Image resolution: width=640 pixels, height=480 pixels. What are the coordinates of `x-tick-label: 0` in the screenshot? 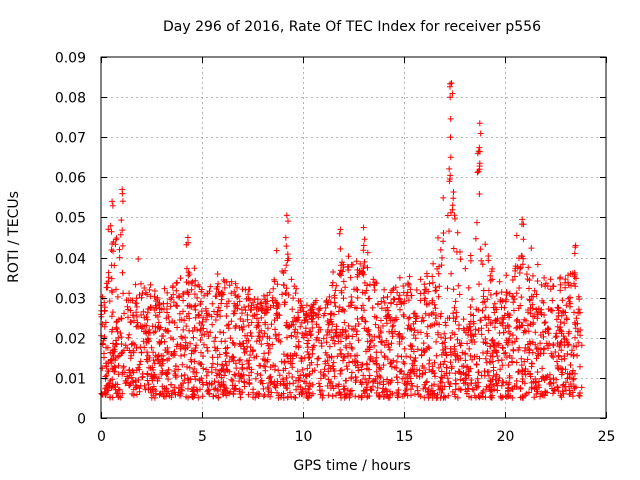 It's located at (101, 437).